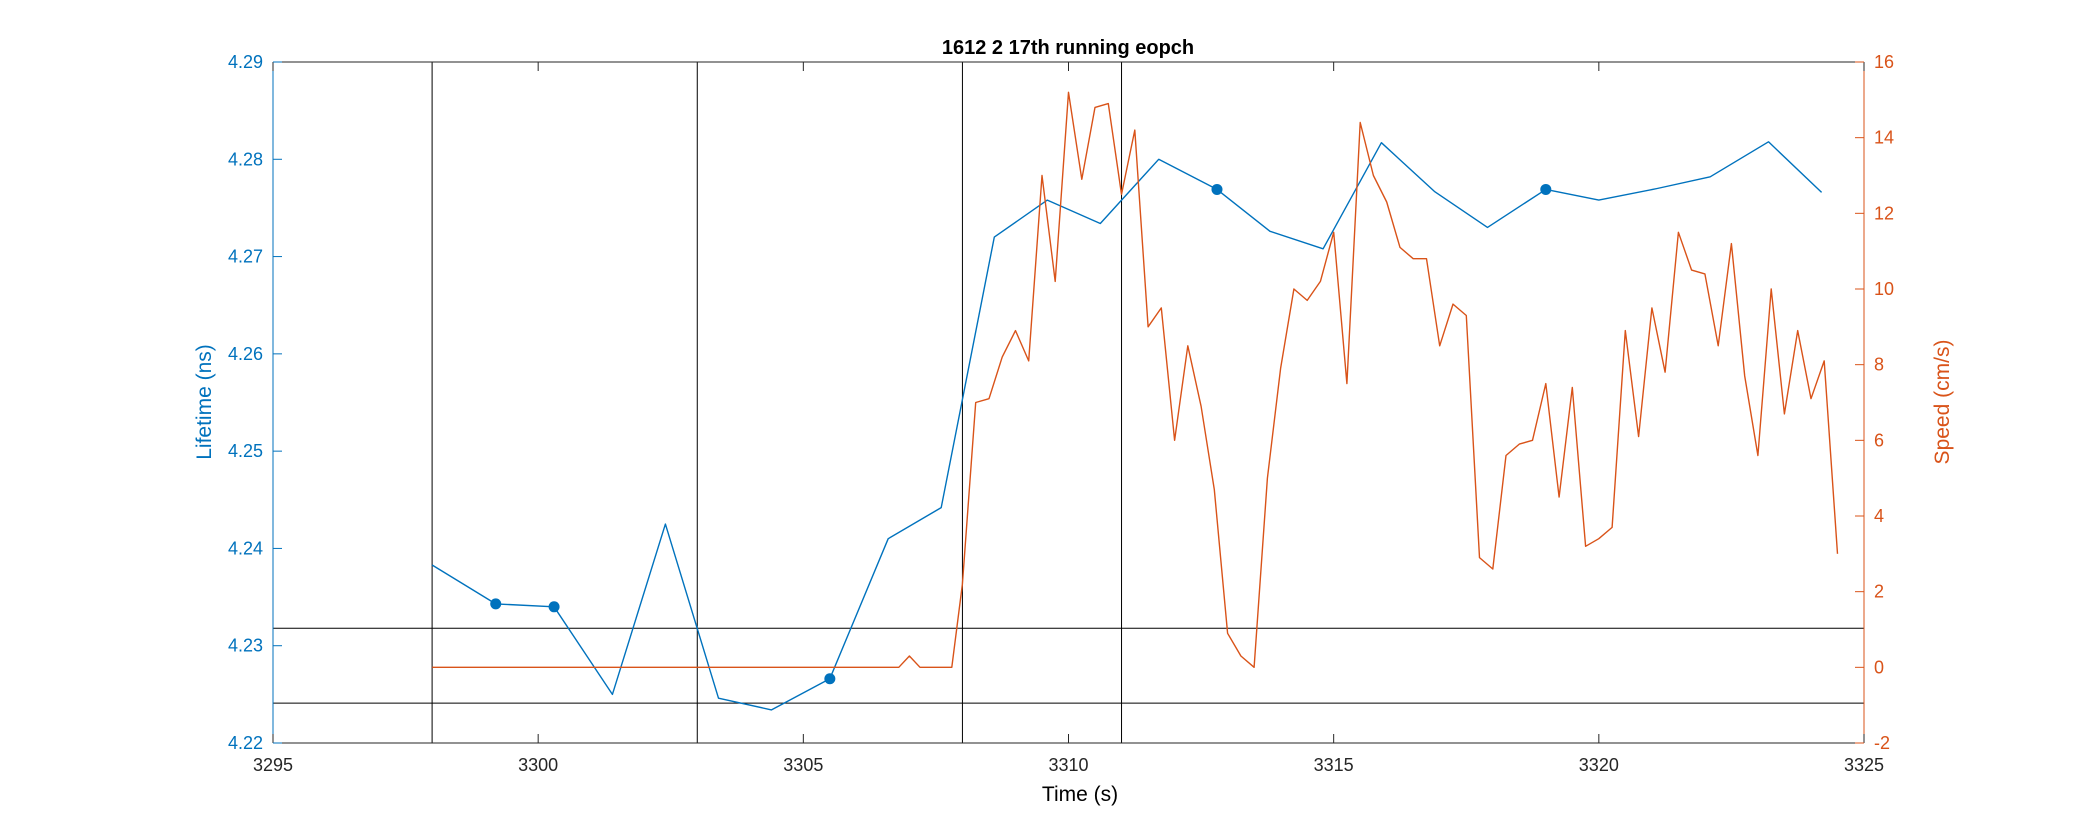 The image size is (2083, 833). What do you see at coordinates (1879, 440) in the screenshot?
I see `y-right-tick-label: 6` at bounding box center [1879, 440].